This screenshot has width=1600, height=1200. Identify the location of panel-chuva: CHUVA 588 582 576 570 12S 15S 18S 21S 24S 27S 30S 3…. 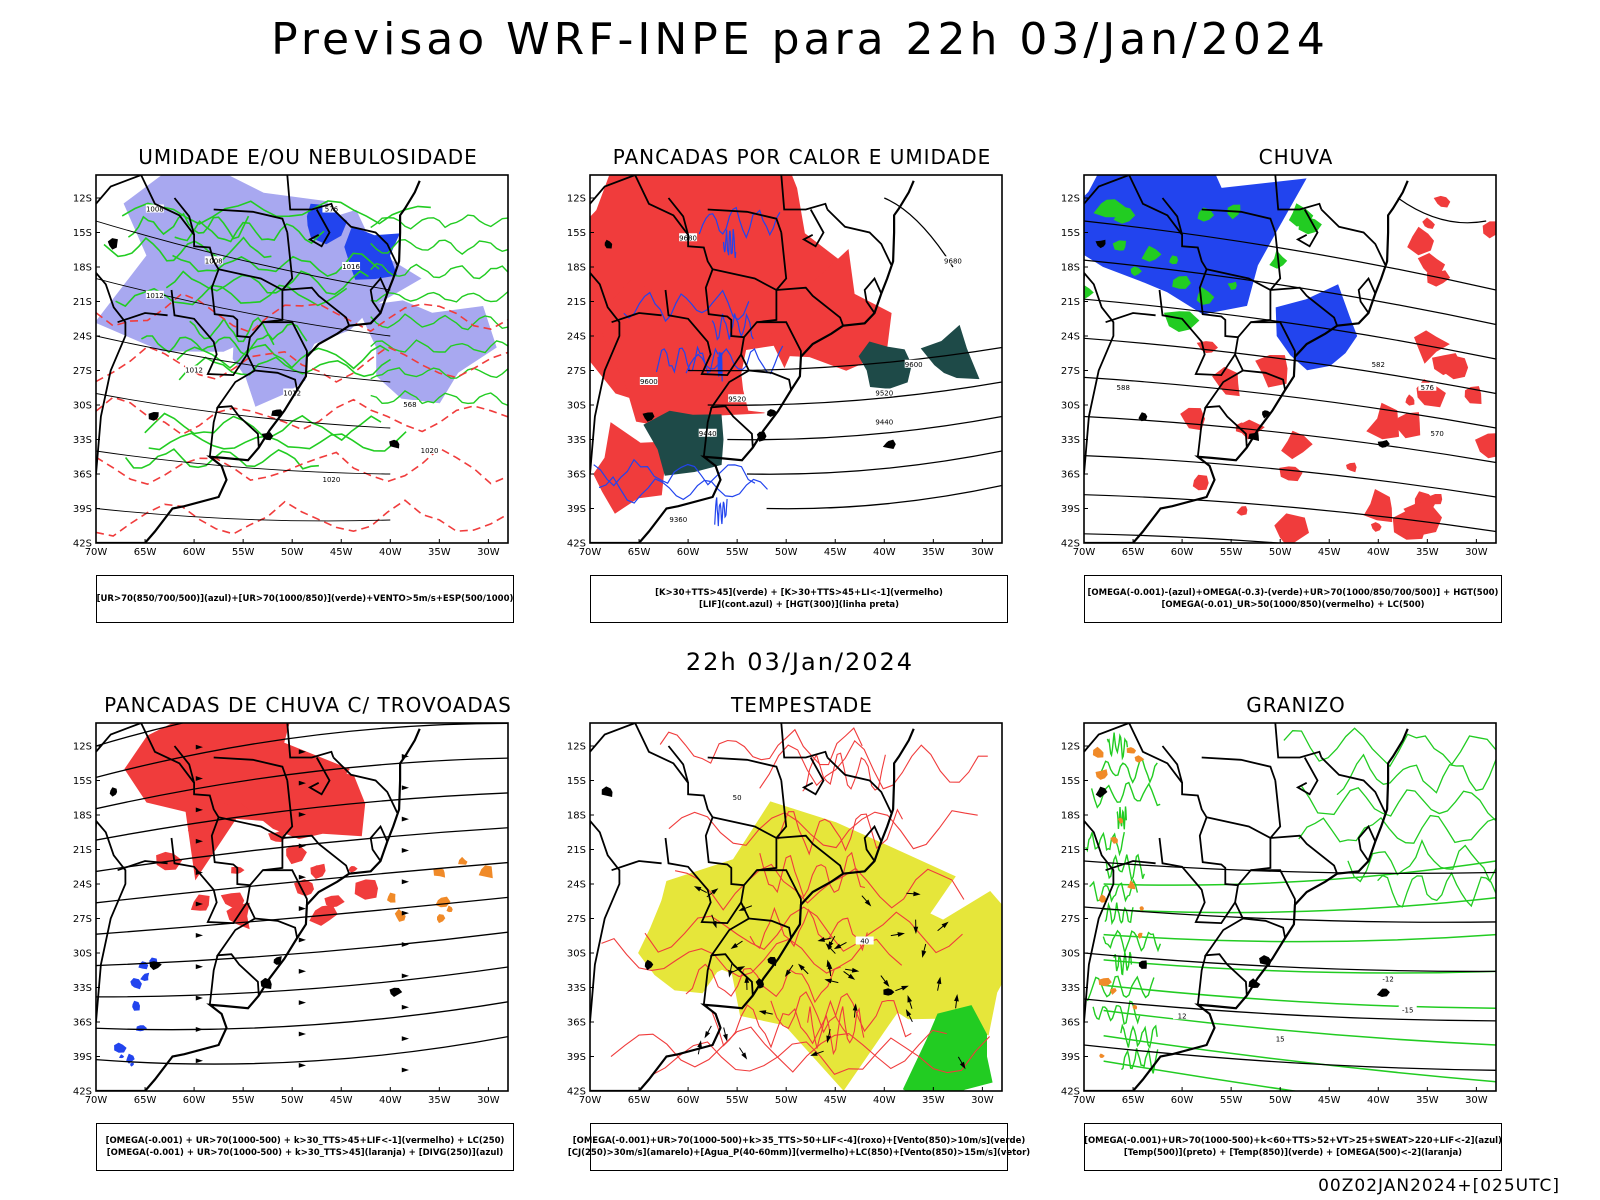
(1296, 395).